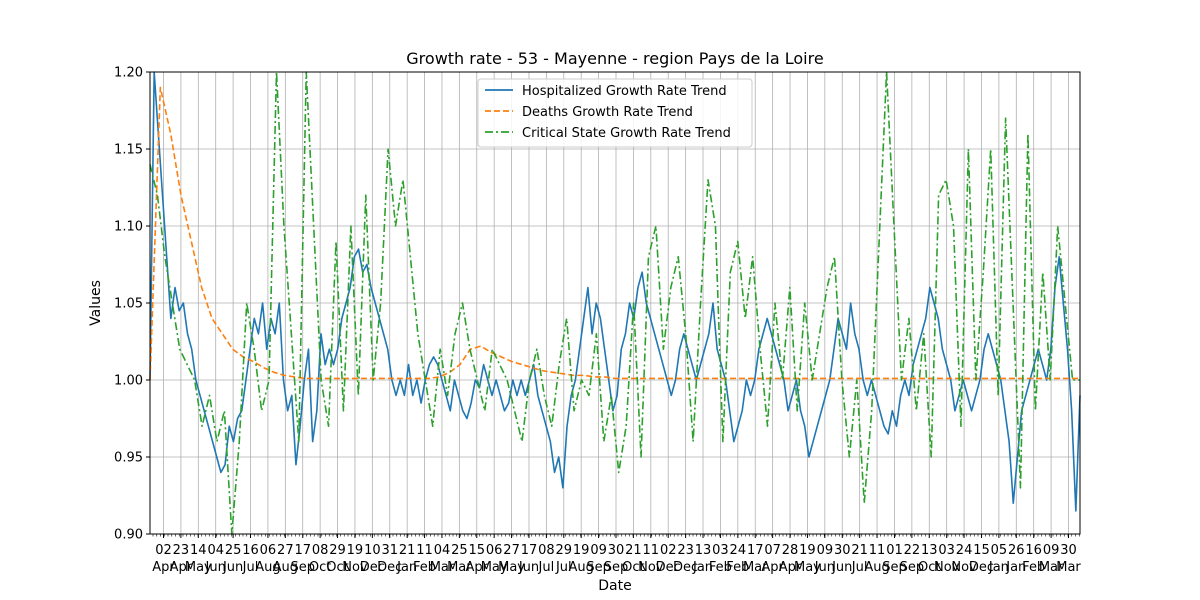 This screenshot has width=1200, height=600. Describe the element at coordinates (999, 550) in the screenshot. I see `x-tick-day: 05` at that location.